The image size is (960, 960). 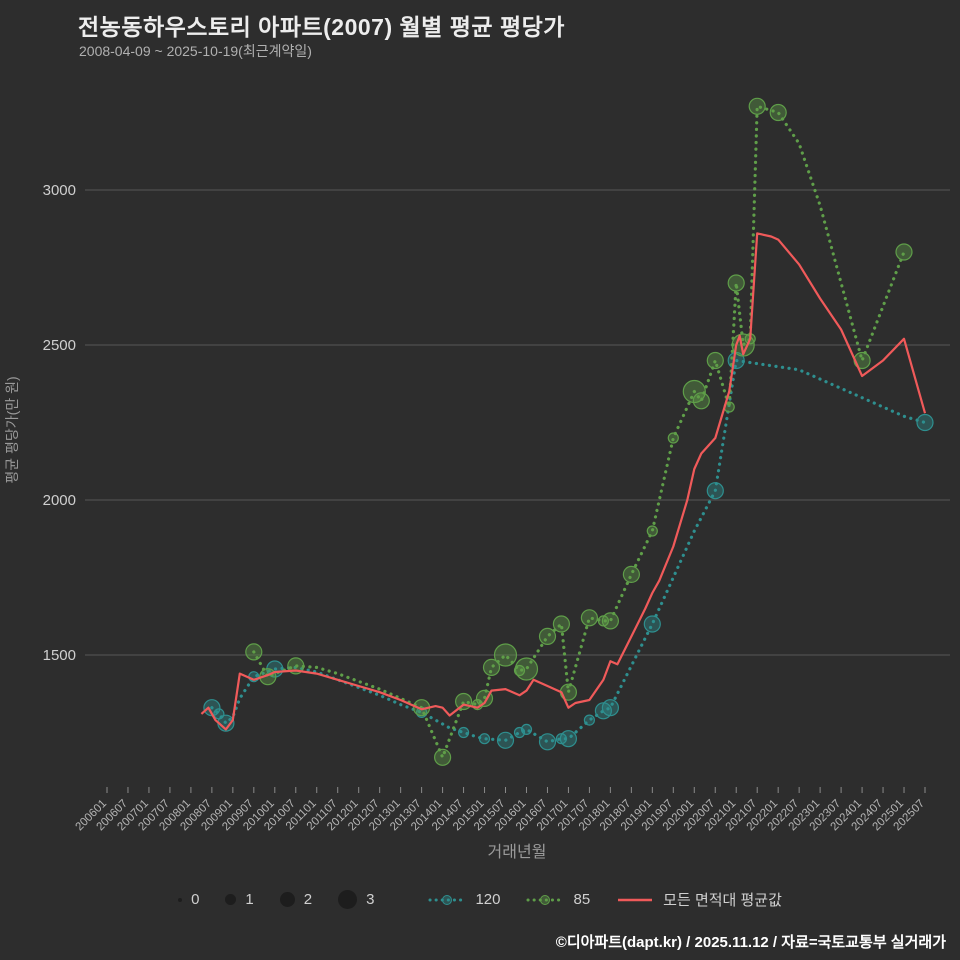 What do you see at coordinates (59, 345) in the screenshot?
I see `y-tick-label: 2500` at bounding box center [59, 345].